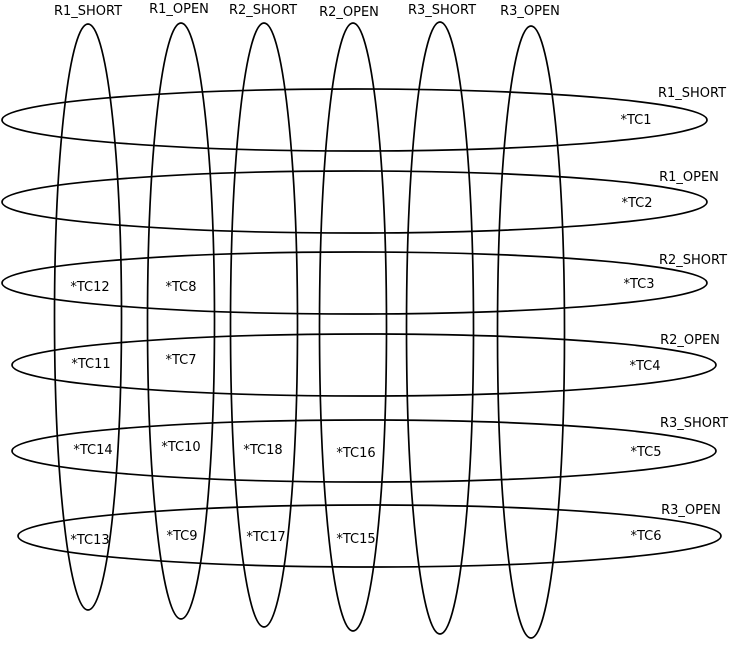  What do you see at coordinates (635, 120) in the screenshot?
I see `testcase-label-tc1: *TC1` at bounding box center [635, 120].